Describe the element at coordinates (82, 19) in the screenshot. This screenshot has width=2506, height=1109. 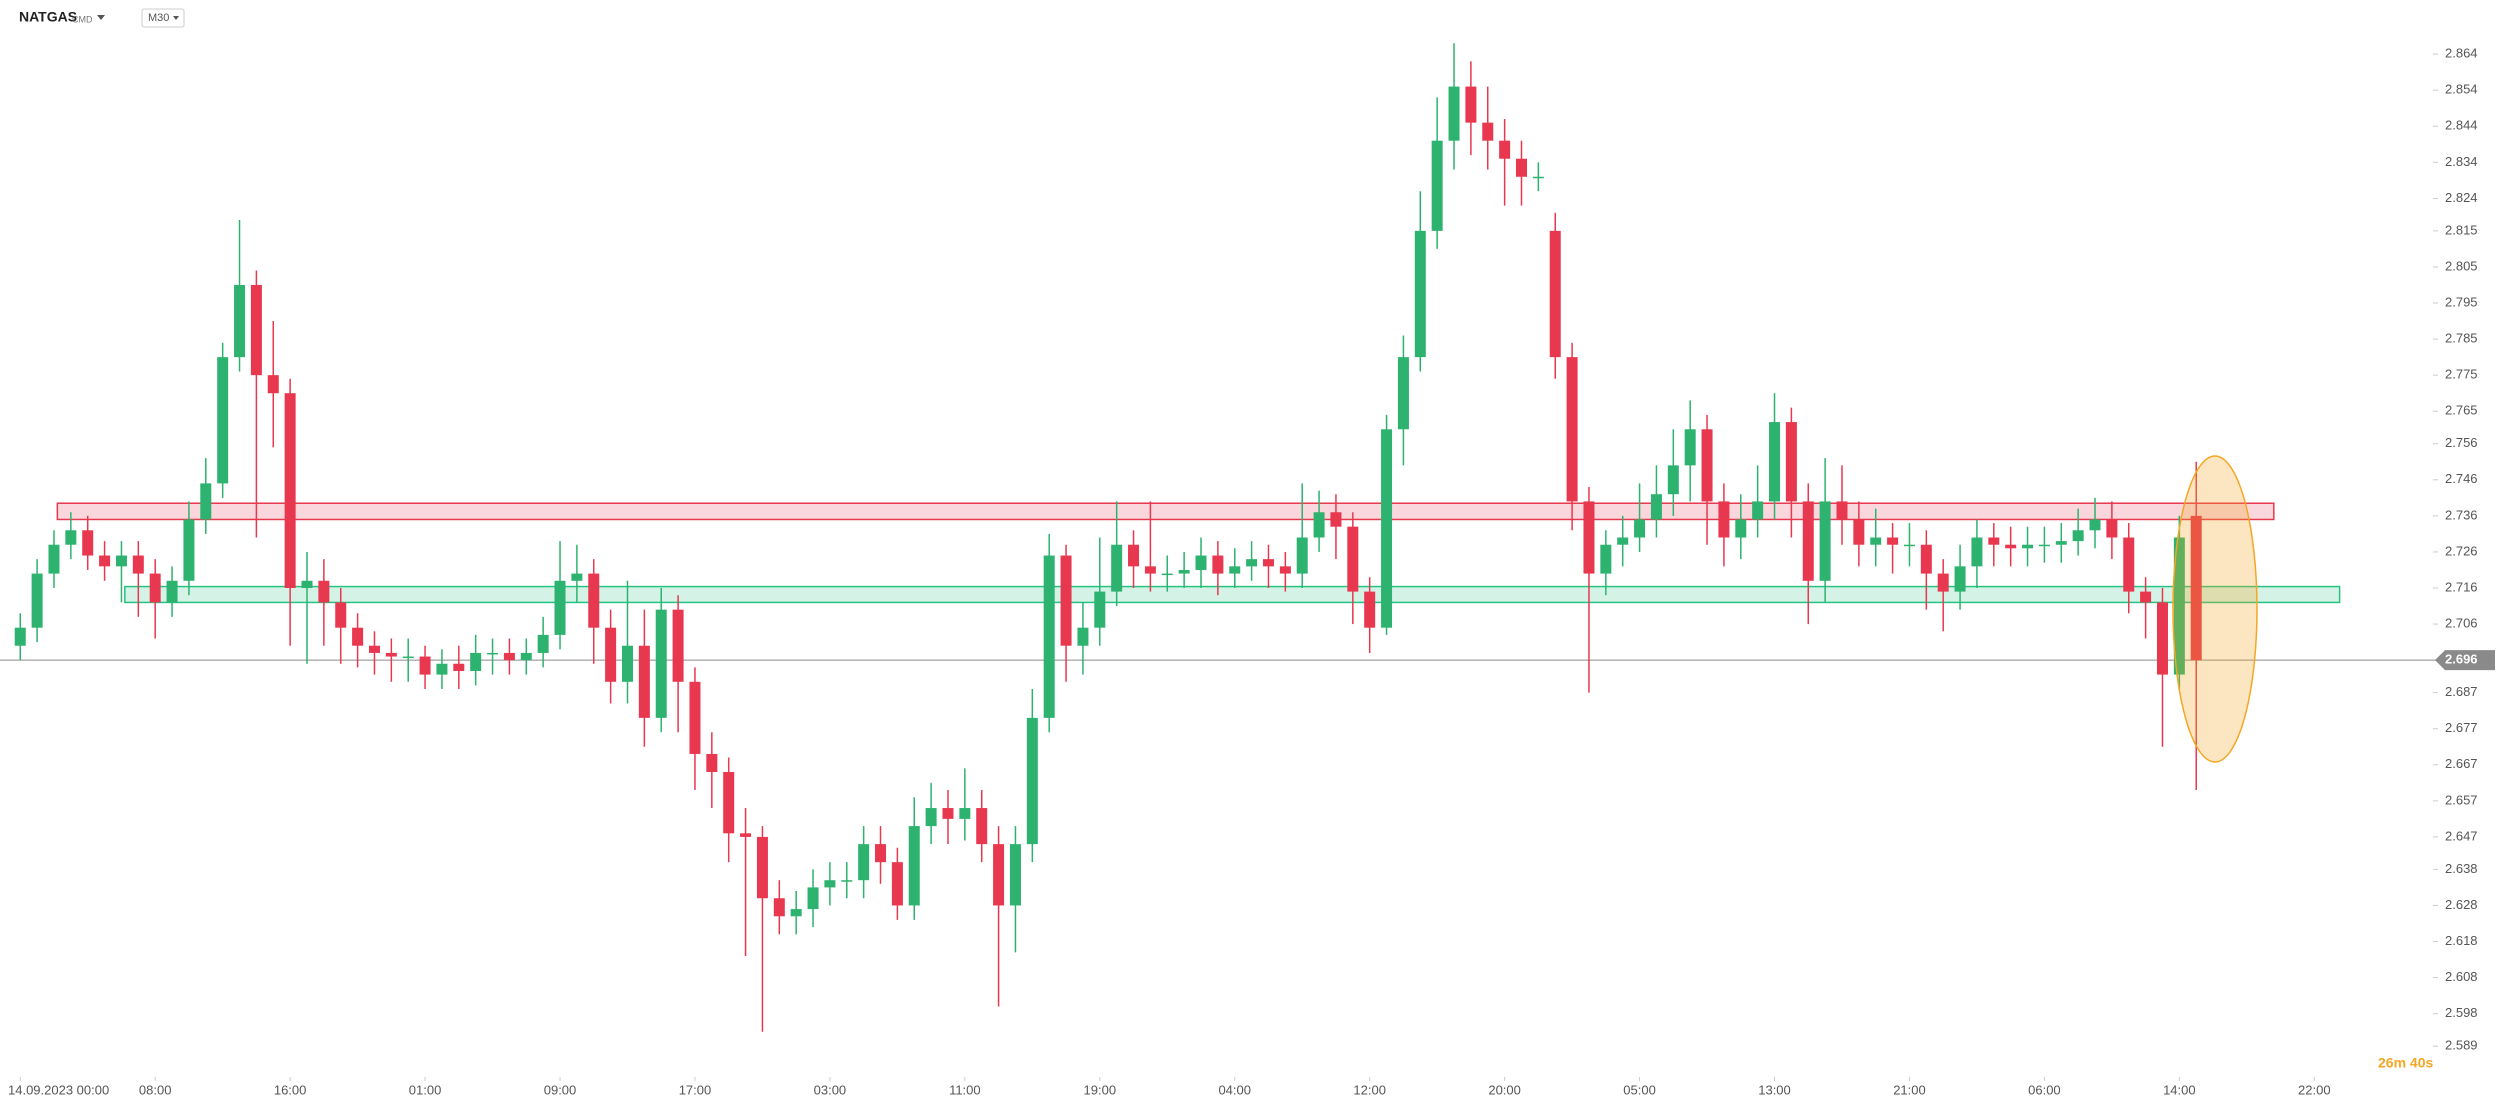
I see `market: CMD` at that location.